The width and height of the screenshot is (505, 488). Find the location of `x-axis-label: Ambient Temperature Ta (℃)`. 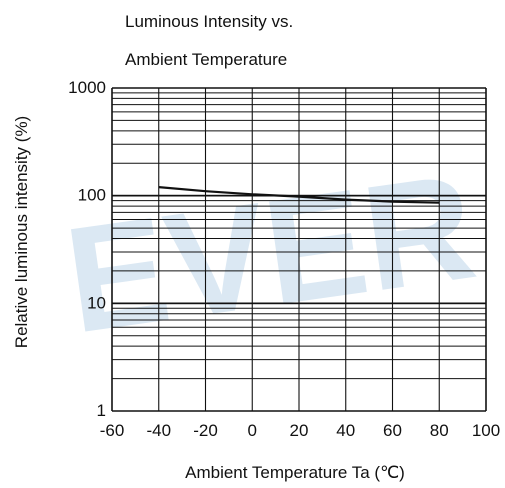

x-axis-label: Ambient Temperature Ta (℃) is located at coordinates (295, 472).